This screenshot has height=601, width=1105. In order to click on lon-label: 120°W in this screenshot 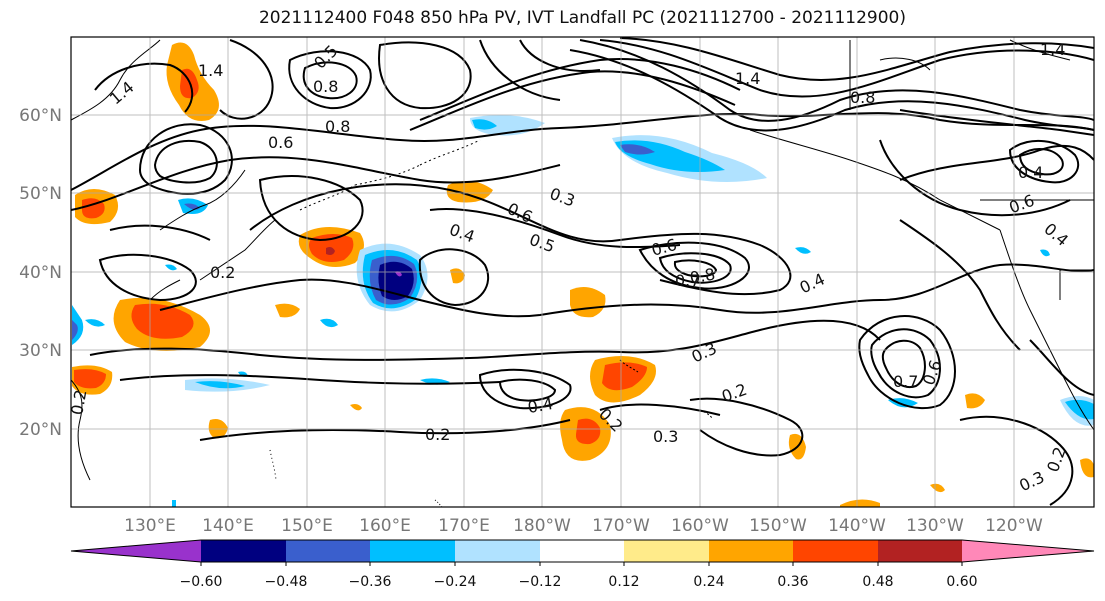, I will do `click(1014, 526)`.